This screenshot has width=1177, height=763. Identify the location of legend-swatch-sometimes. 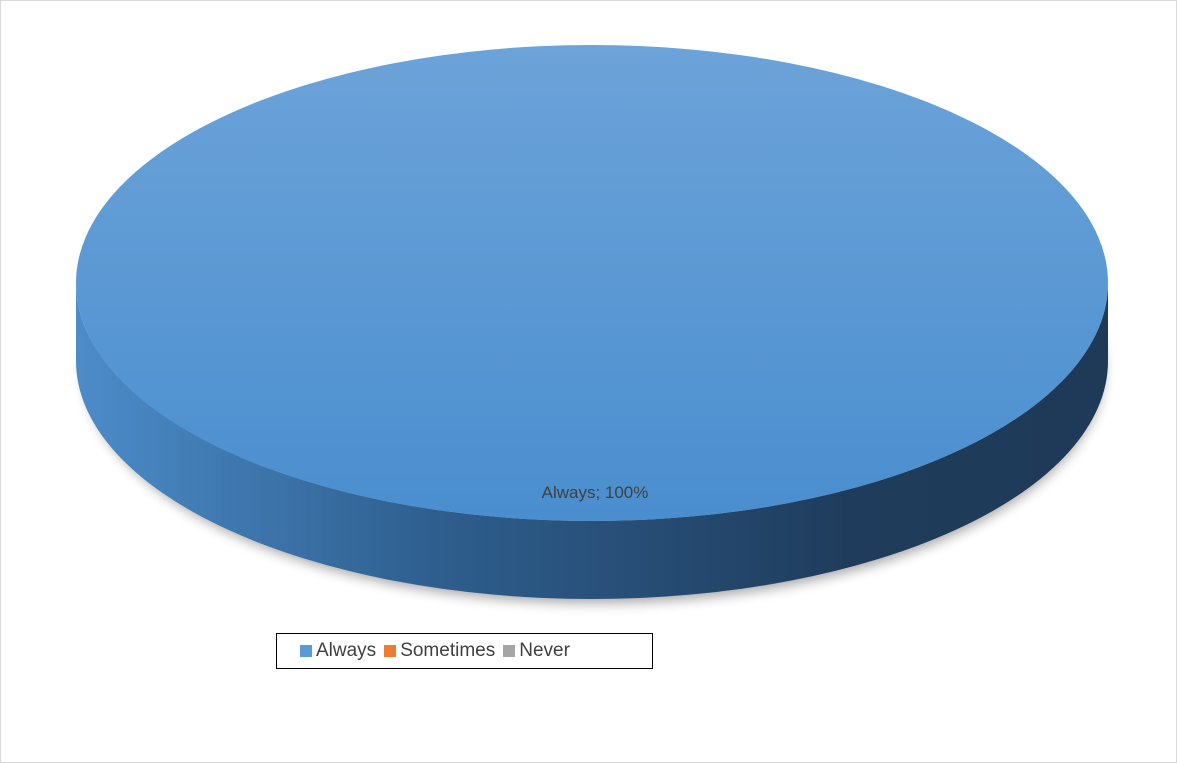
(390, 651).